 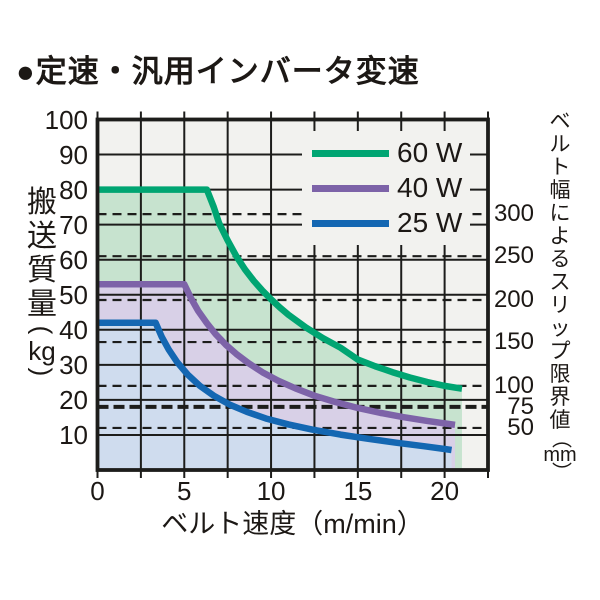 I want to click on y-tick-label: 80, so click(x=73, y=189).